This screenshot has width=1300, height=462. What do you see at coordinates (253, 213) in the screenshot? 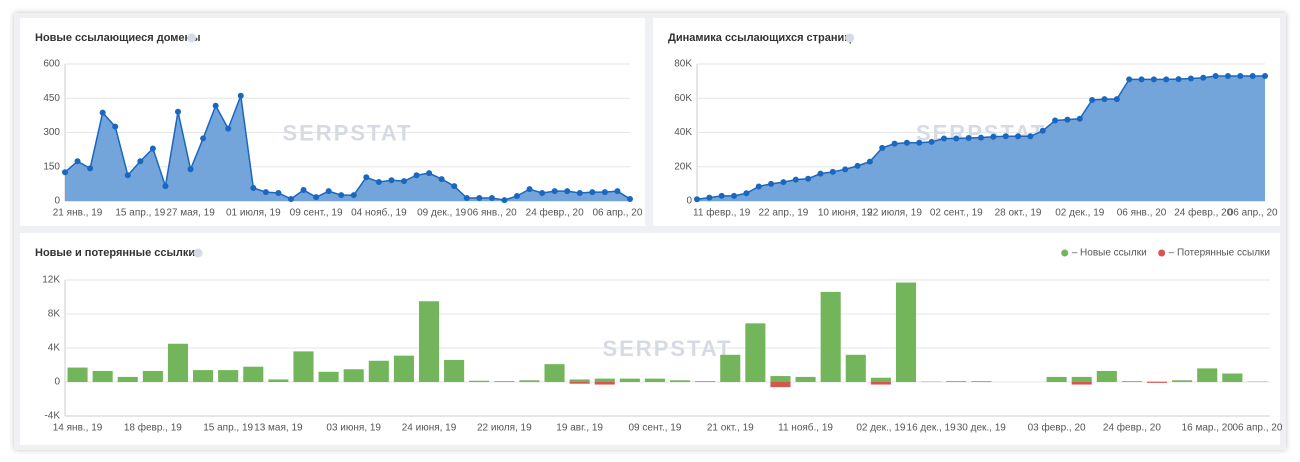
I see `x-tick-label: 01 июля, 19` at bounding box center [253, 213].